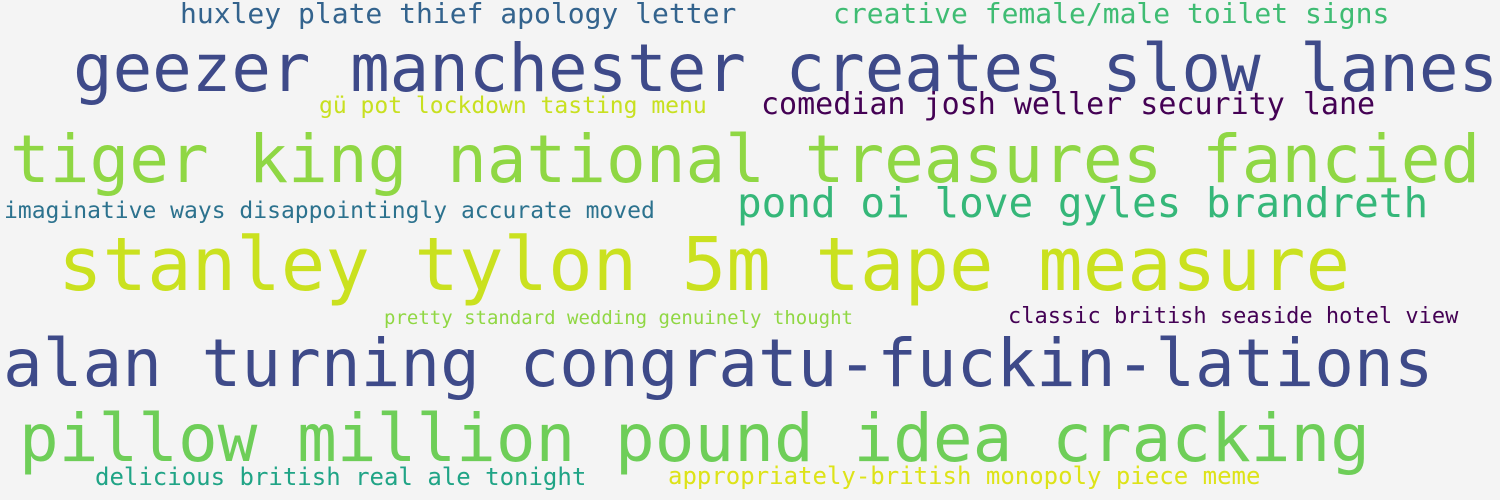  I want to click on phrase-pillow-million-pound: pillow million pound idea cracking, so click(695, 438).